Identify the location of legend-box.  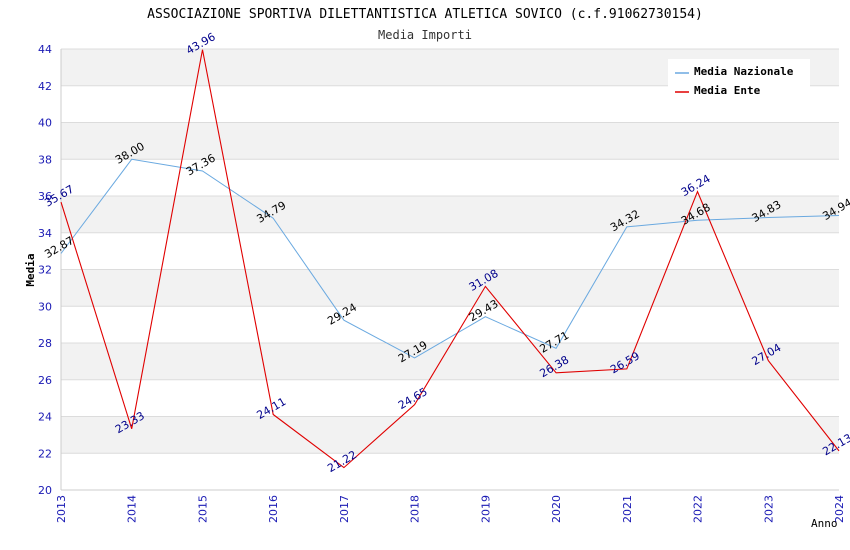
(739, 81).